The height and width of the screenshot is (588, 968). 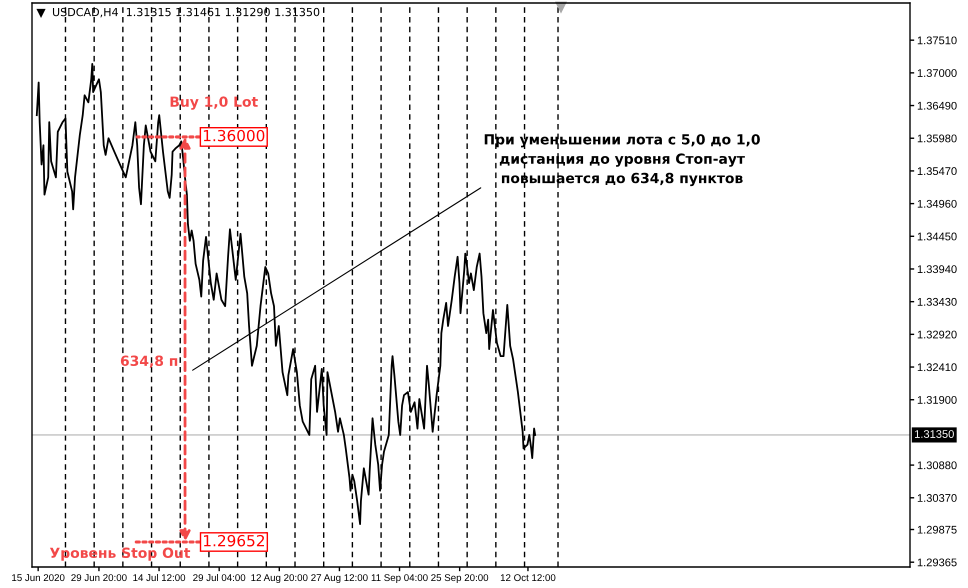 What do you see at coordinates (937, 302) in the screenshot?
I see `y-tick-label: 1.33430` at bounding box center [937, 302].